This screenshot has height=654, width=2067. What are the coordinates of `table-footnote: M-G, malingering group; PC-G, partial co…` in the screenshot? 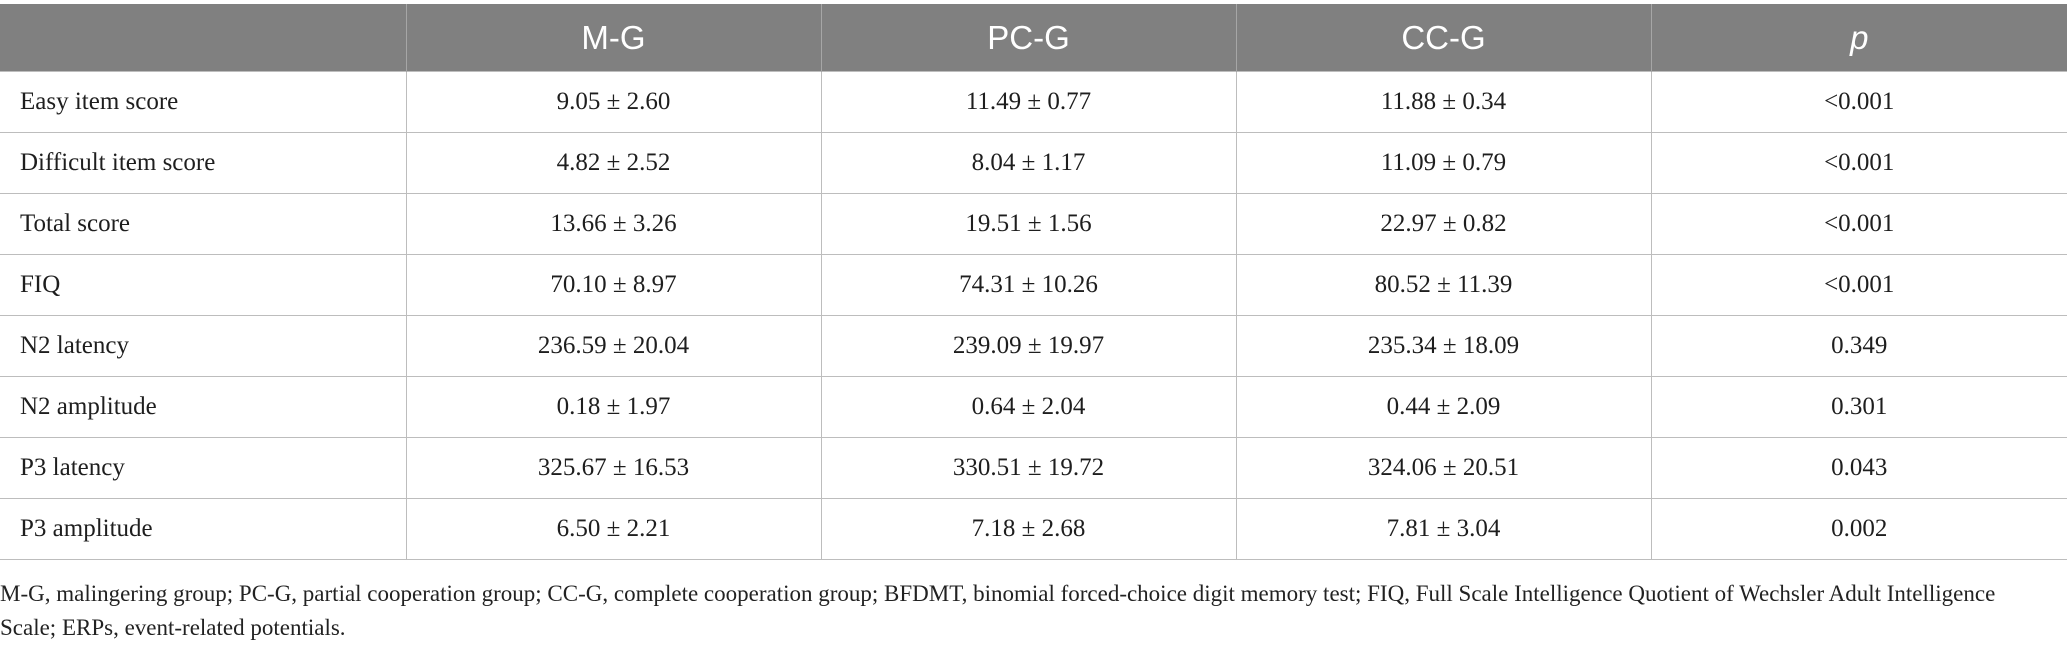 It's located at (998, 610).